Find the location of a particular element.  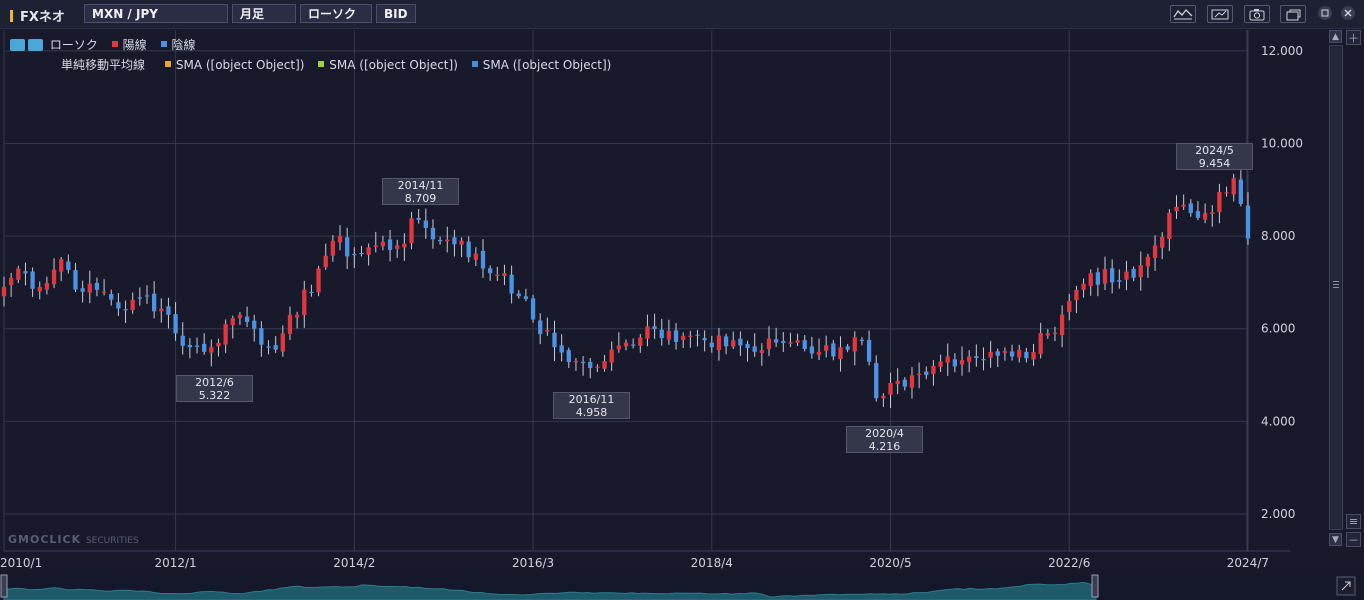

currency-pair-select: MXN / JPY is located at coordinates (156, 13).